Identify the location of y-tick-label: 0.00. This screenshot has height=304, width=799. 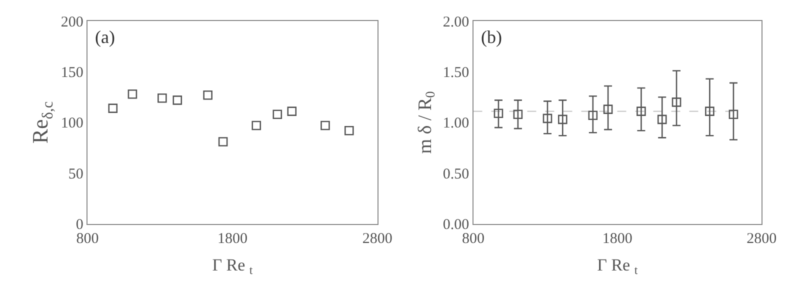
(456, 225).